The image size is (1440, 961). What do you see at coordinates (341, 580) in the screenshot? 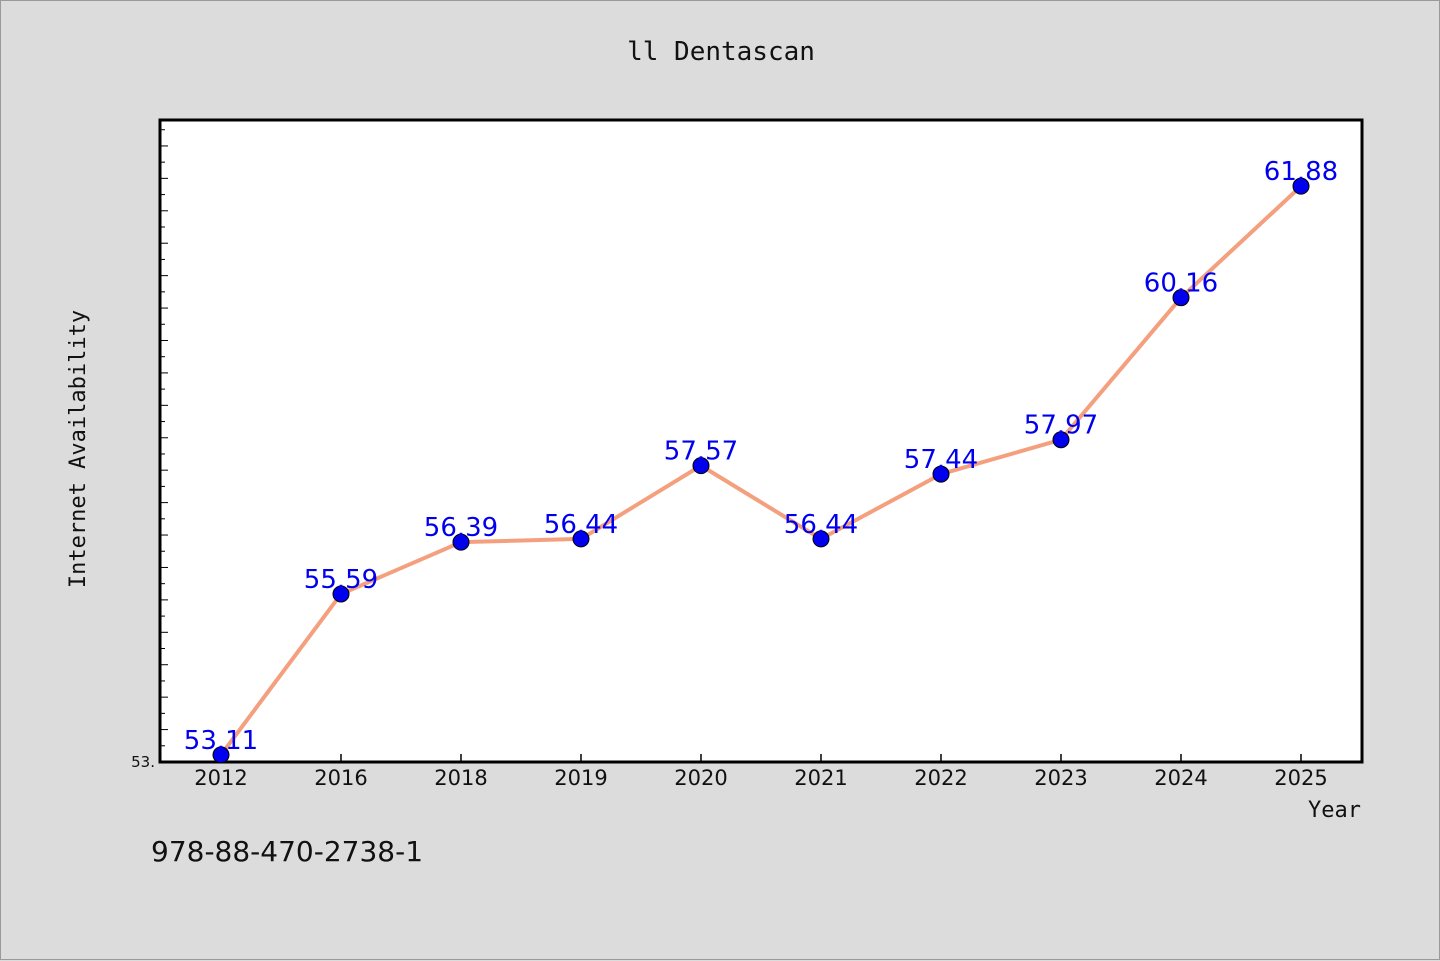
I see `data-label: 55.59` at bounding box center [341, 580].